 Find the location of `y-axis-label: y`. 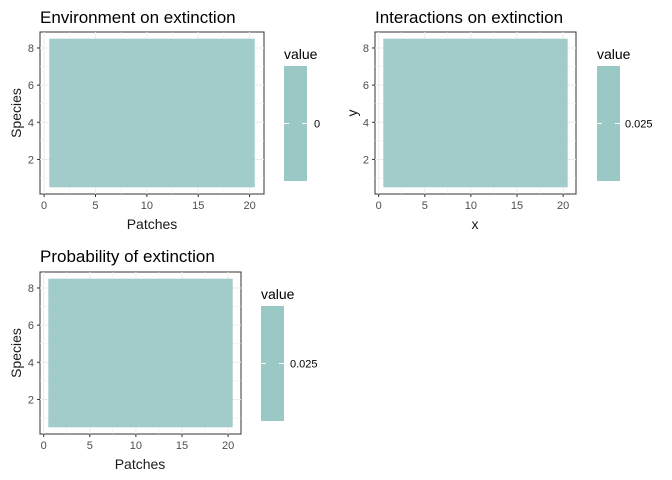

y-axis-label: y is located at coordinates (352, 113).